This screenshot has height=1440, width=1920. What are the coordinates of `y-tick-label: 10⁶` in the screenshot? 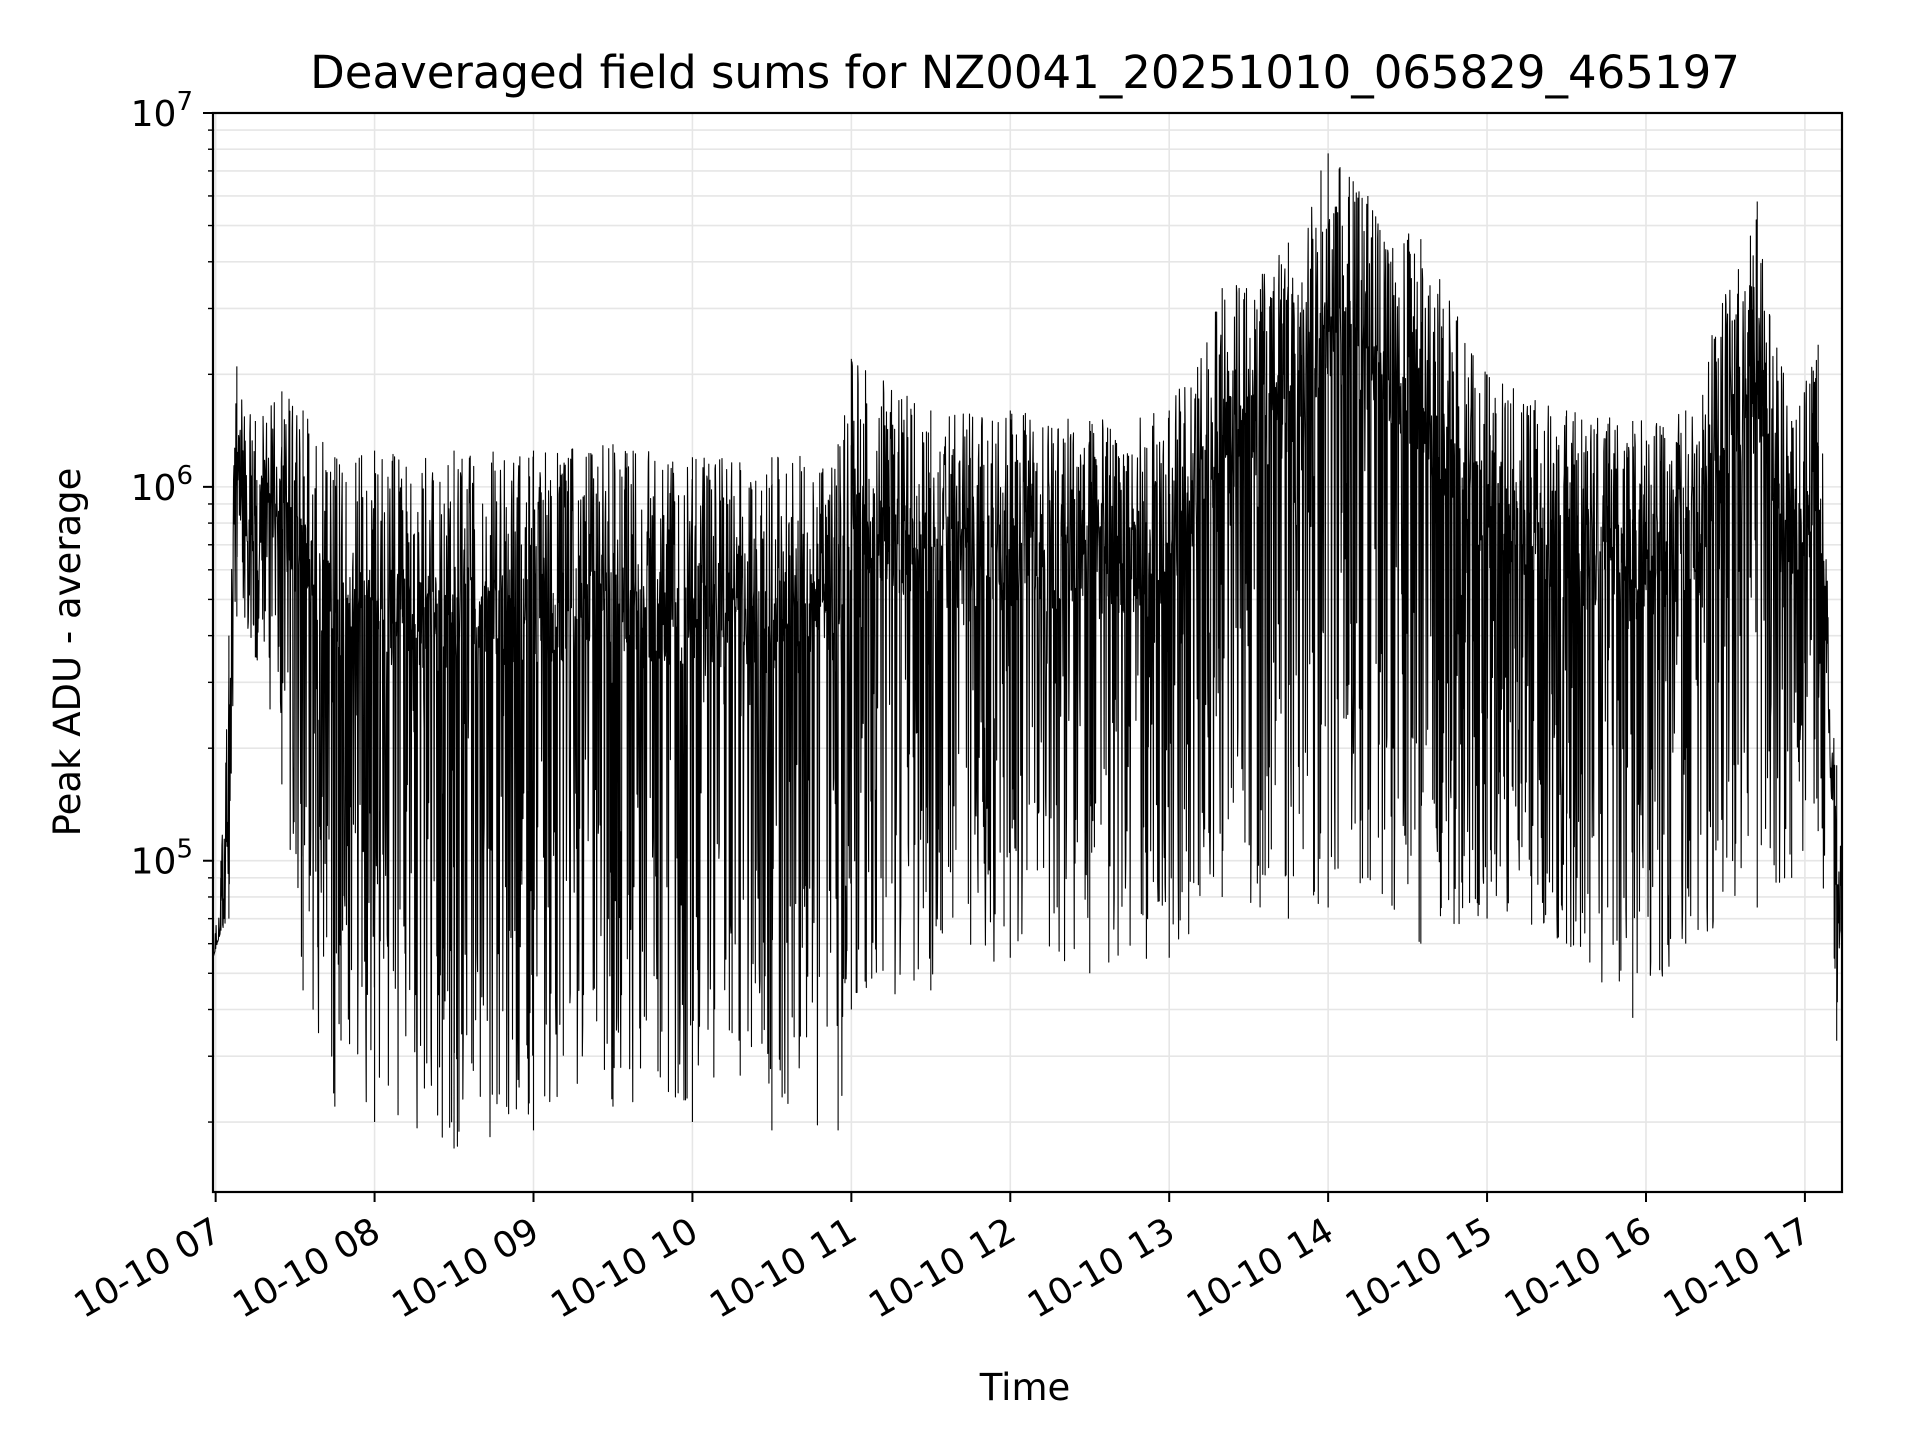 It's located at (162, 485).